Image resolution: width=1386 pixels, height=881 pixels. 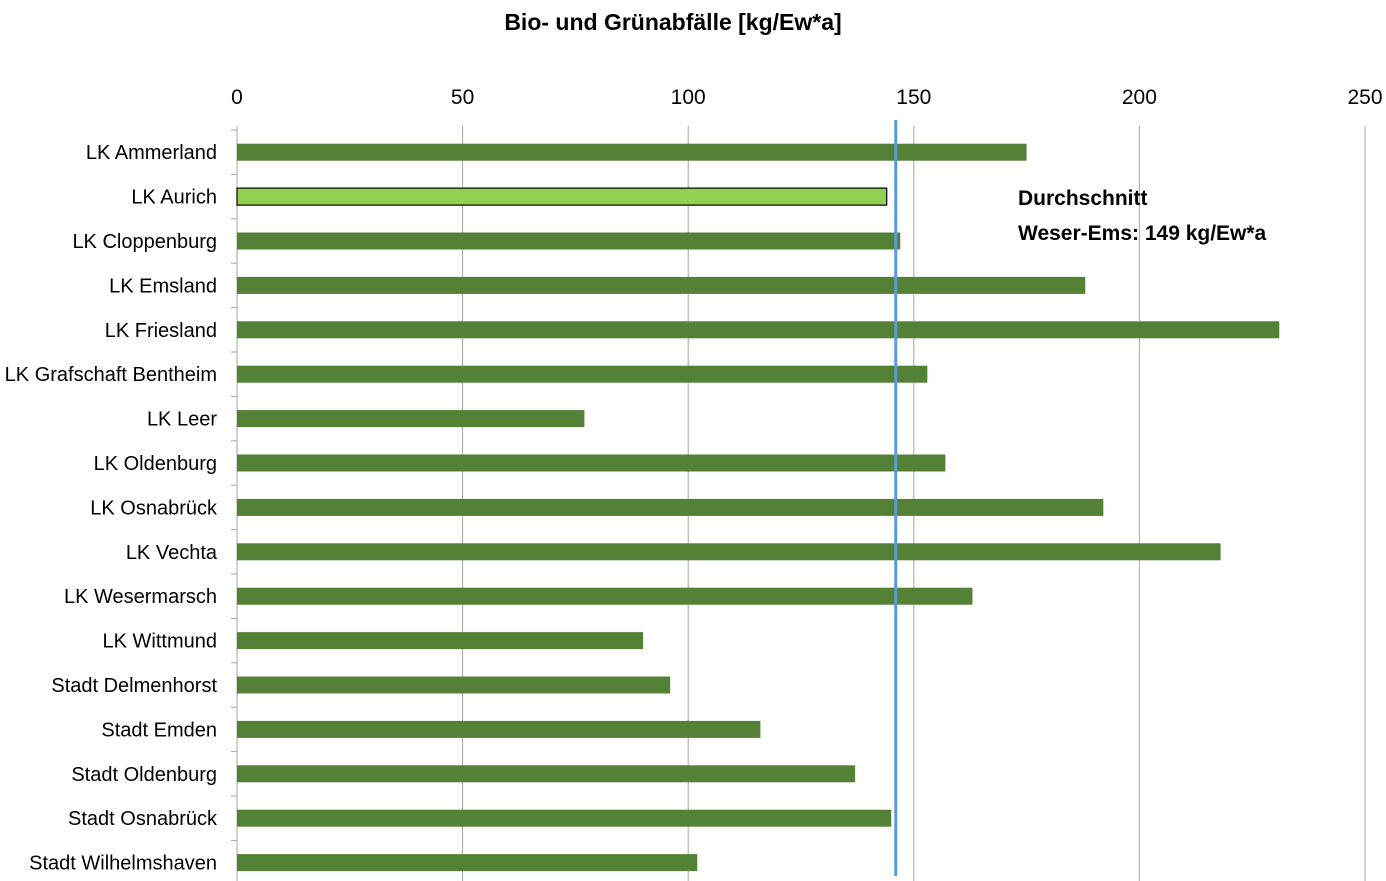 What do you see at coordinates (140, 597) in the screenshot?
I see `category-label: LK Wesermarsch` at bounding box center [140, 597].